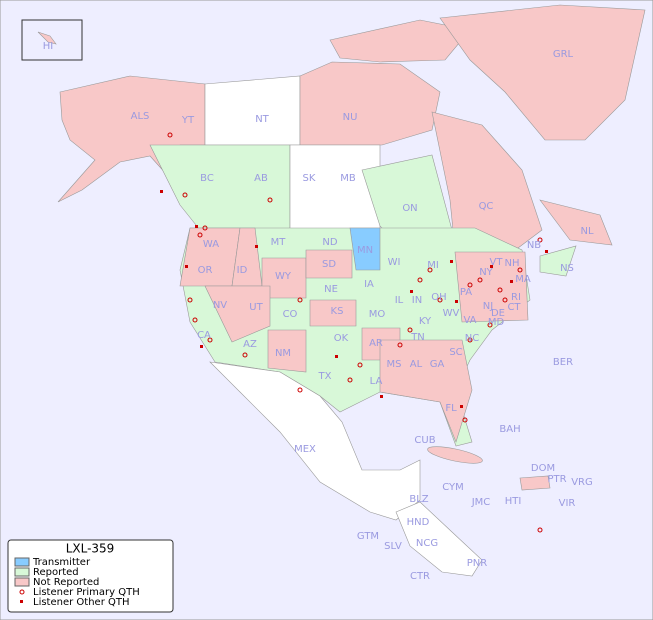 This screenshot has height=620, width=653. What do you see at coordinates (487, 186) in the screenshot?
I see `qc` at bounding box center [487, 186].